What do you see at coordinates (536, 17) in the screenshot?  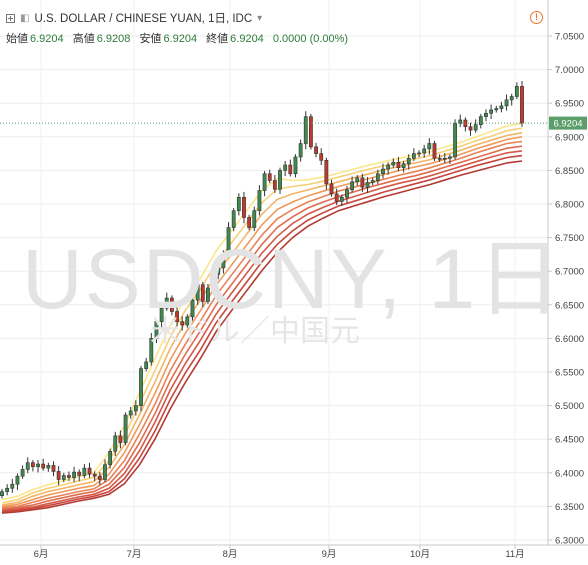 I see `alert-icon: !` at bounding box center [536, 17].